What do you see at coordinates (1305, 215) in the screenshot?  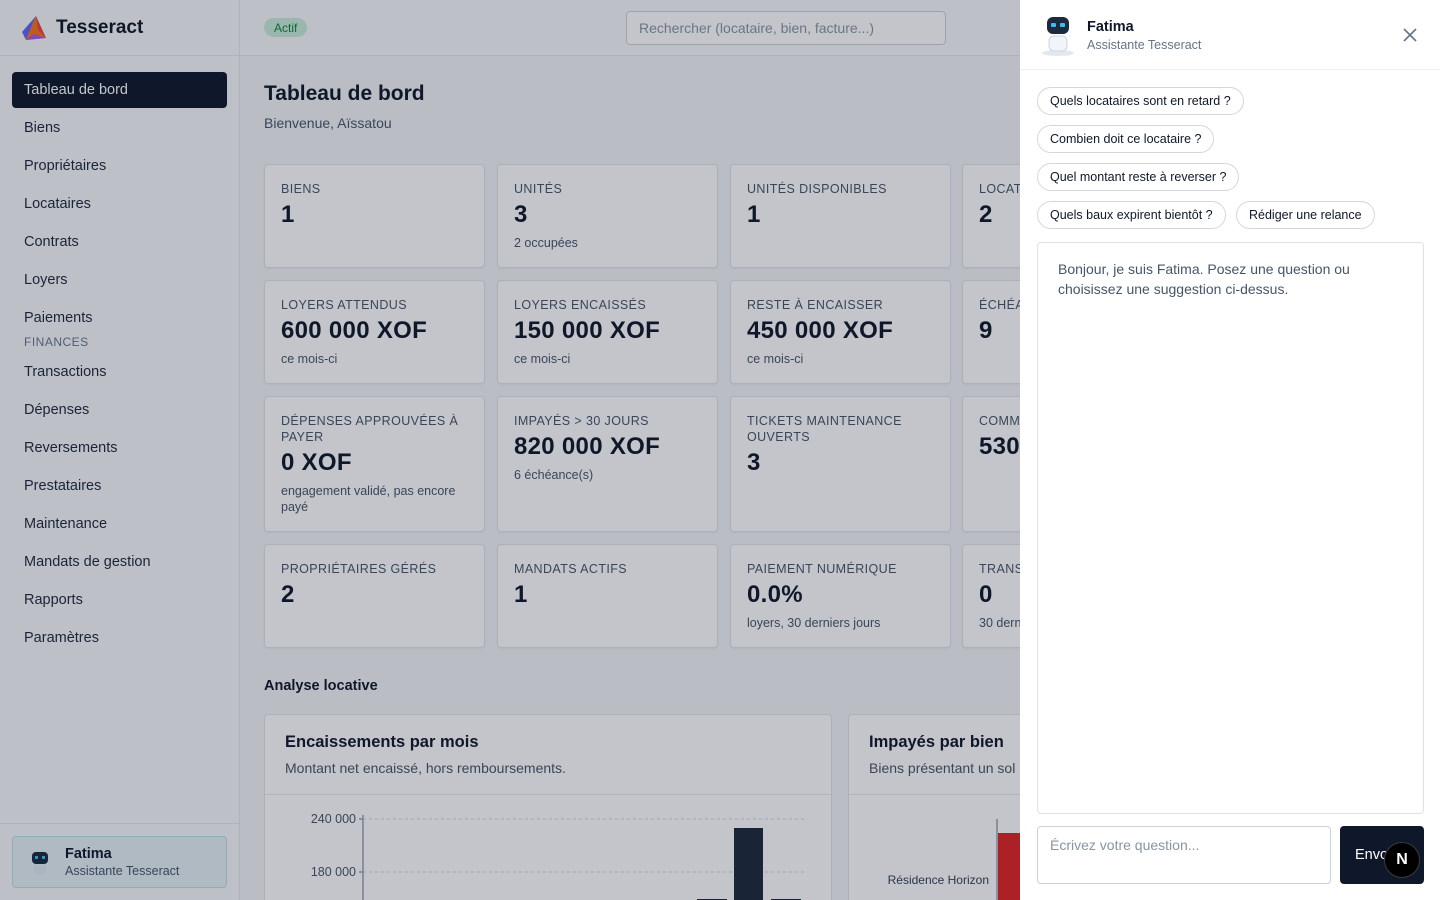 I see `suggestion-chip: Rédiger une relance` at bounding box center [1305, 215].